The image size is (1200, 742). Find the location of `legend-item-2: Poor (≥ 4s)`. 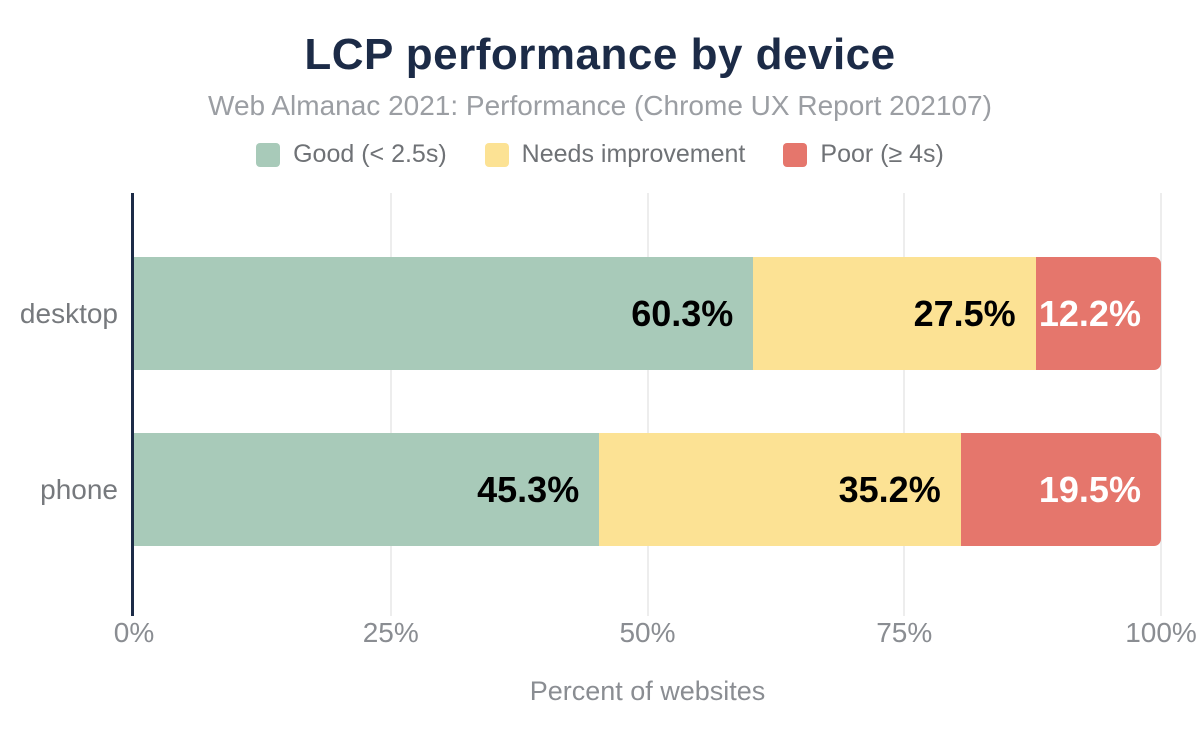

legend-item-2: Poor (≥ 4s) is located at coordinates (863, 154).